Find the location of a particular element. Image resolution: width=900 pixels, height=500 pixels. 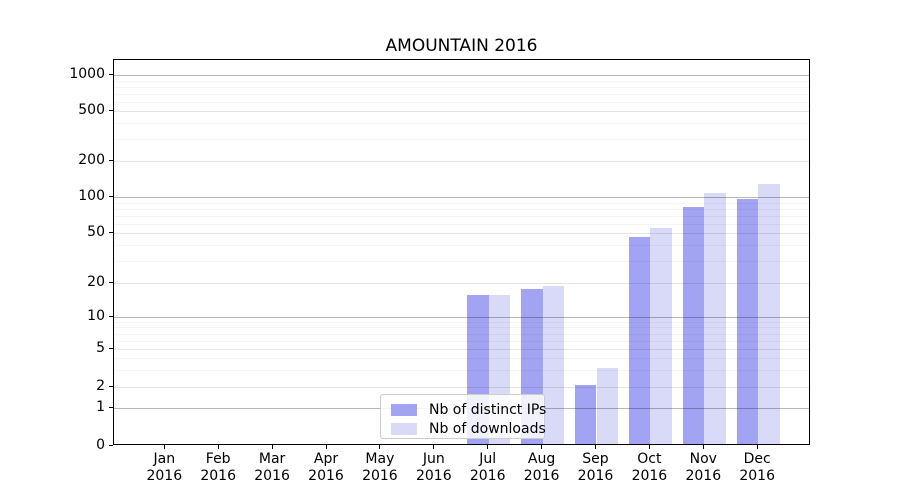

legend-swatch-downloads is located at coordinates (404, 428).